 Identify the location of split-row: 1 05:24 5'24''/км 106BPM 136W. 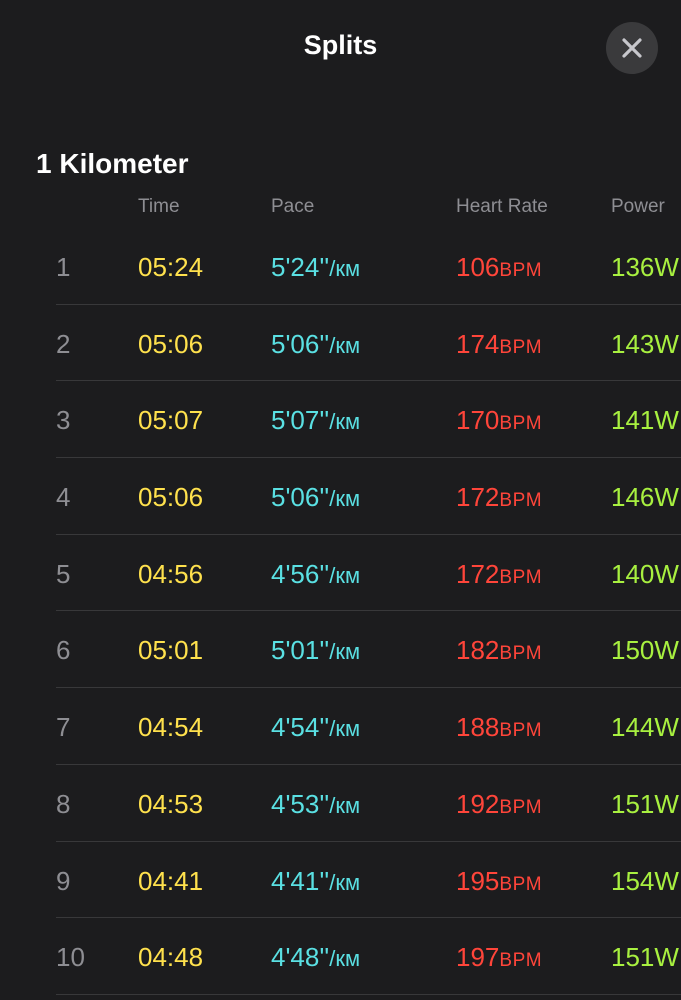
(340, 266).